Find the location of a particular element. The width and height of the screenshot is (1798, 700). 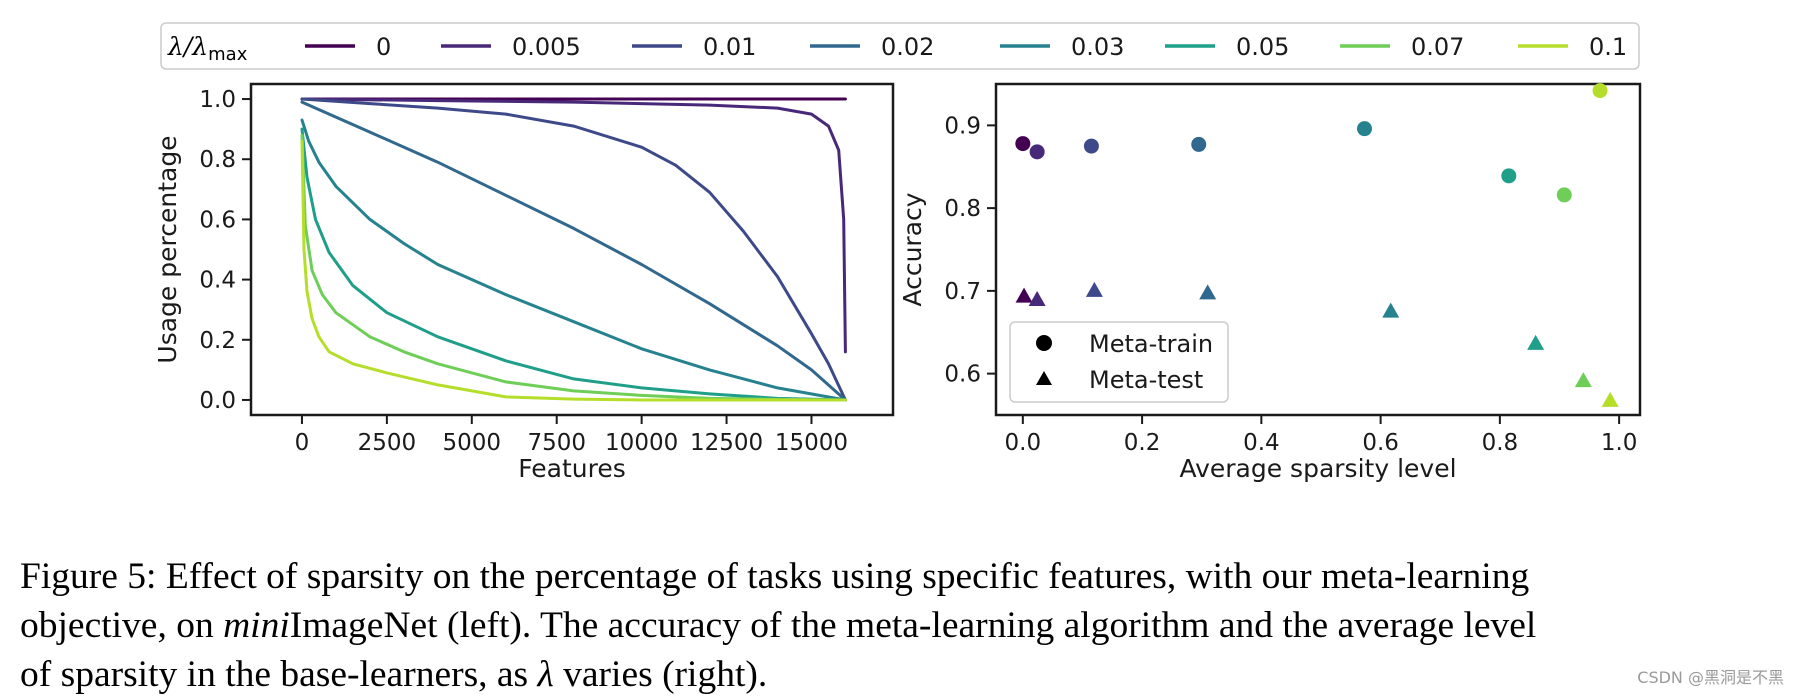

l-ytick-label-5: 1.0 is located at coordinates (217, 100).